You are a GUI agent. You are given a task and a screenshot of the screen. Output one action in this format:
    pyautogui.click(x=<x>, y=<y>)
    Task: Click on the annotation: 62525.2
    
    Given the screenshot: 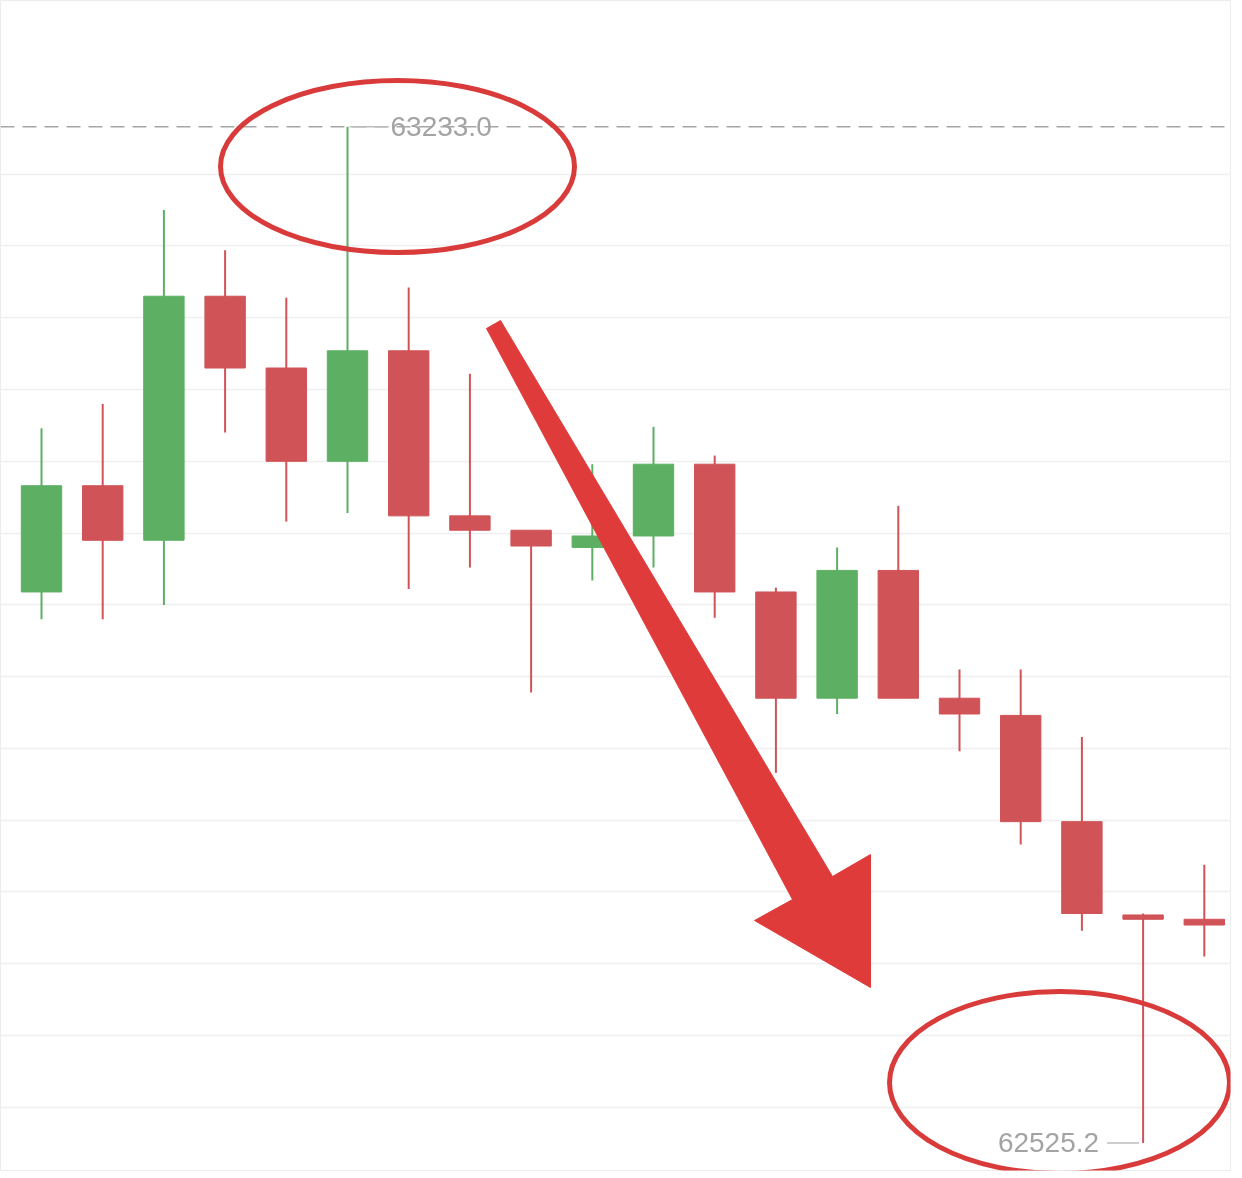 What is the action you would take?
    pyautogui.click(x=1048, y=1143)
    